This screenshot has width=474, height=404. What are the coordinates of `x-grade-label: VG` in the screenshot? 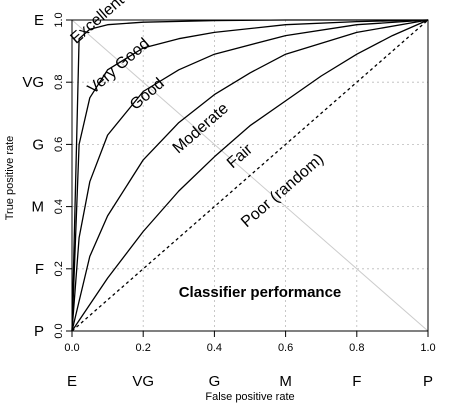 It's located at (143, 381).